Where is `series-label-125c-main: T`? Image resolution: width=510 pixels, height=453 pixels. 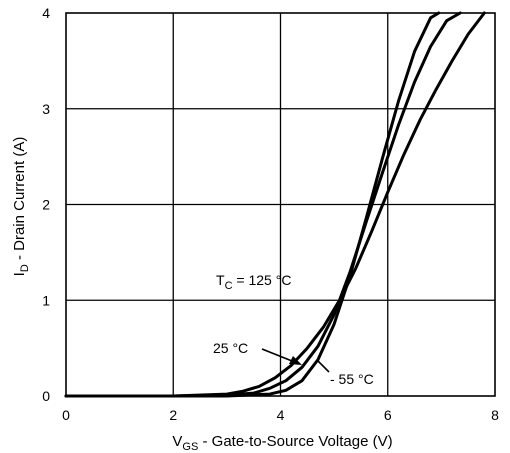 series-label-125c-main: T is located at coordinates (220, 280).